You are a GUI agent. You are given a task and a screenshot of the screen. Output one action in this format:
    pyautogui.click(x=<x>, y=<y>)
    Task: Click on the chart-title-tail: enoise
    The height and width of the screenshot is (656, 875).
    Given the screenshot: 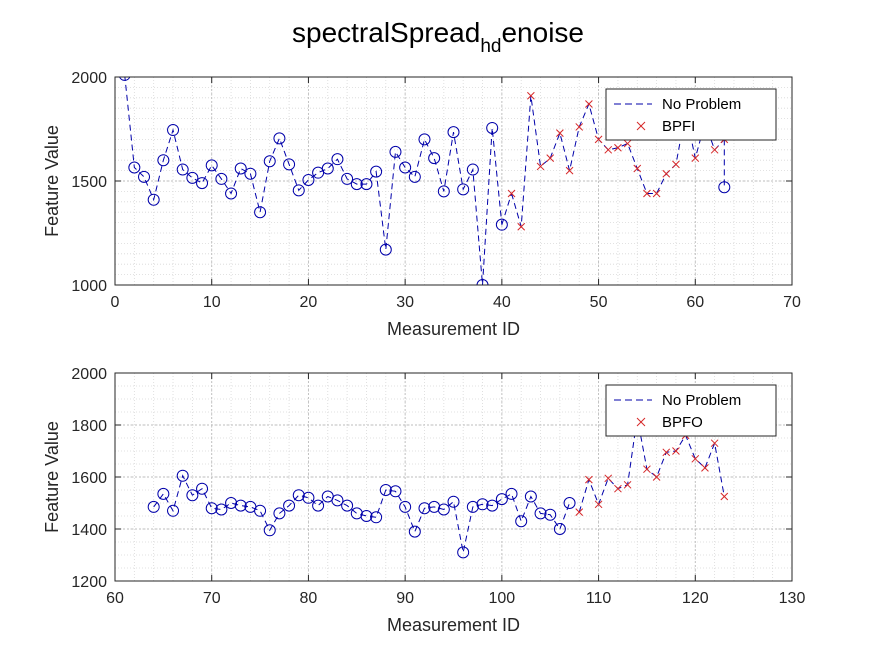 What is the action you would take?
    pyautogui.click(x=542, y=32)
    